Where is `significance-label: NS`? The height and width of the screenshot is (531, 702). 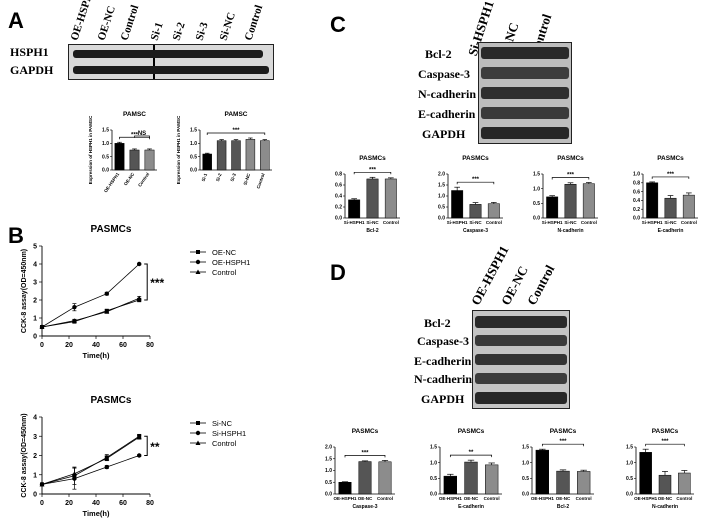
significance-label: NS is located at coordinates (142, 134).